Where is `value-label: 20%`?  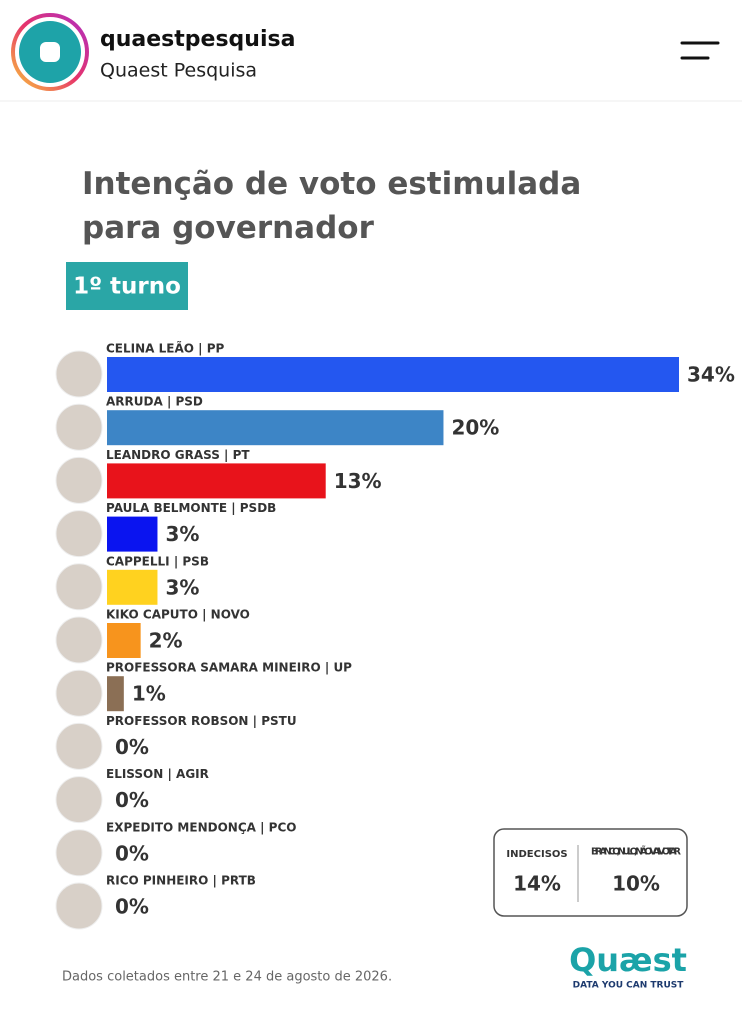
value-label: 20% is located at coordinates (475, 428).